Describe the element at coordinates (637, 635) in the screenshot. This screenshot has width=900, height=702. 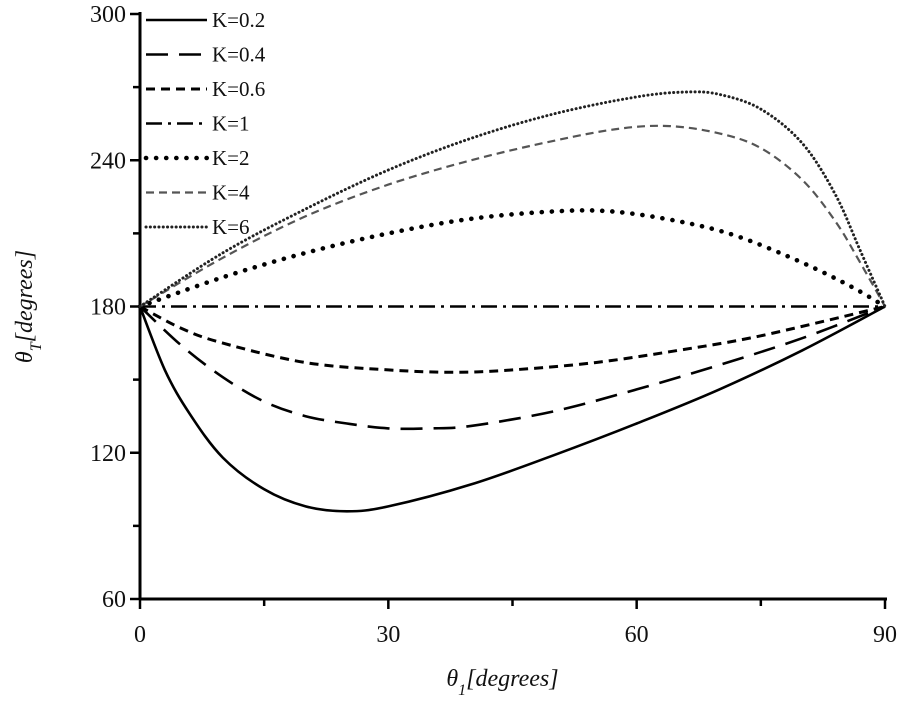
I see `x-tick-label: 60` at that location.